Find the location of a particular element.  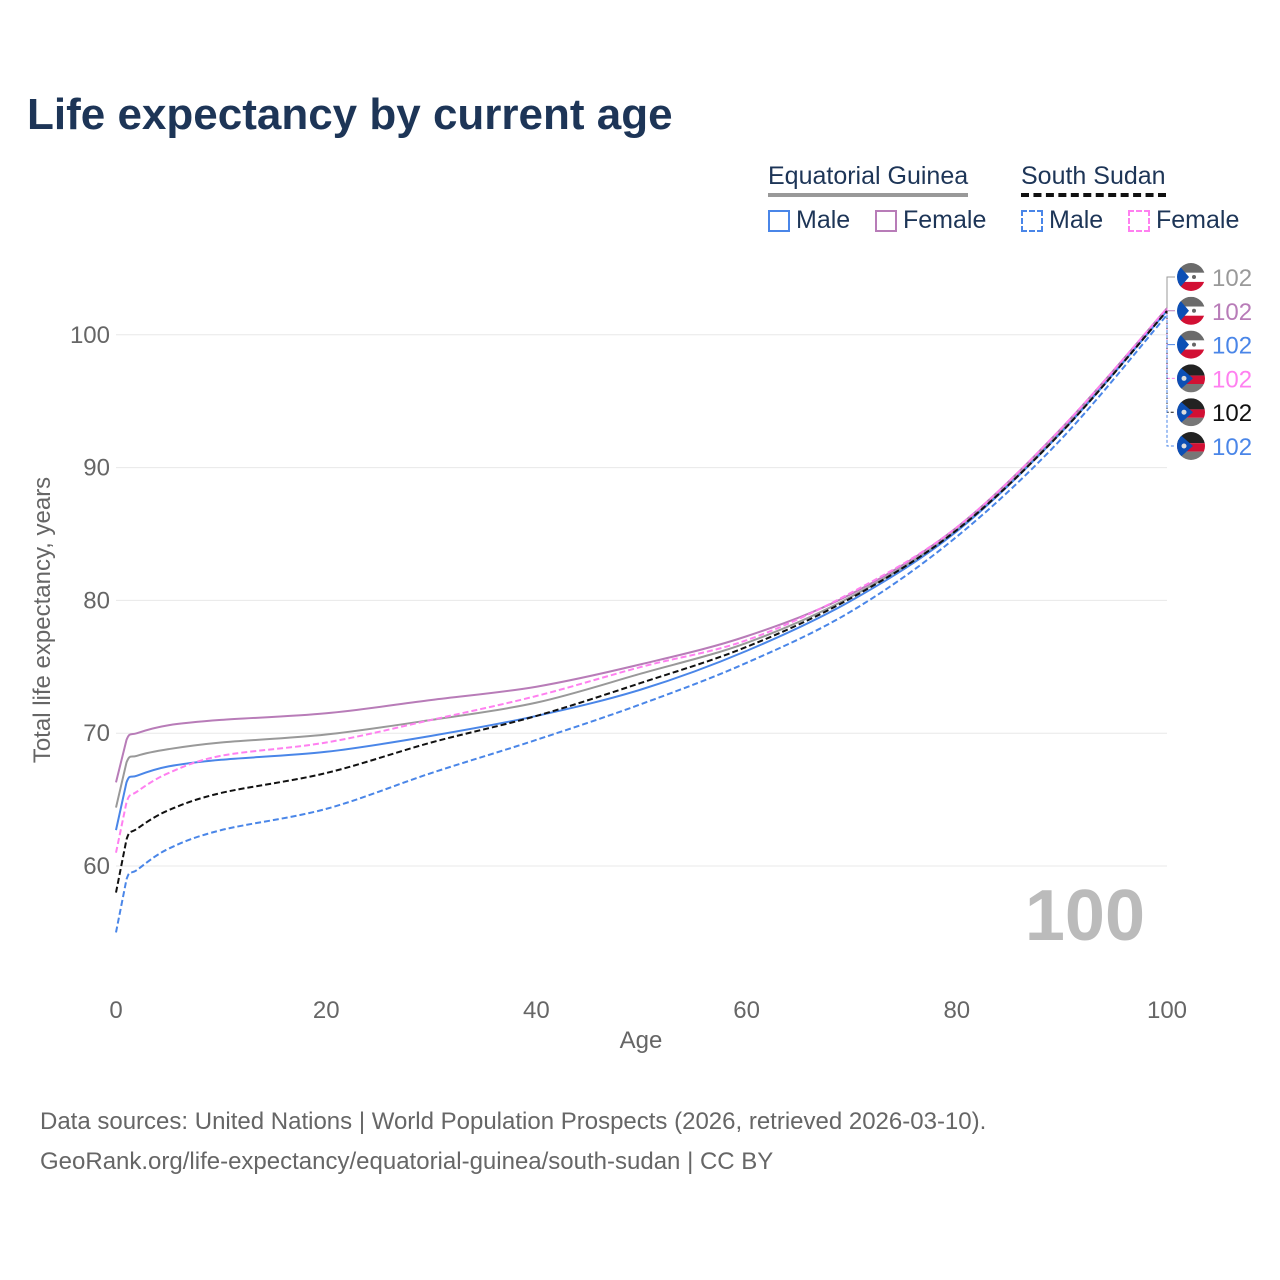

legend-group-equatorial-guinea: Equatorial Guinea is located at coordinates (868, 179).